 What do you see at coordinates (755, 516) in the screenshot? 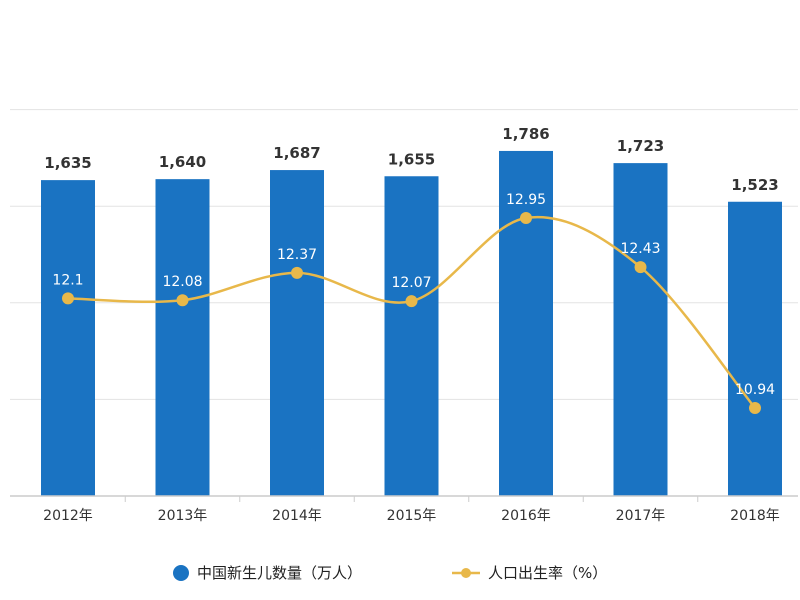
I see `x-tick-label: 2018年` at bounding box center [755, 516].